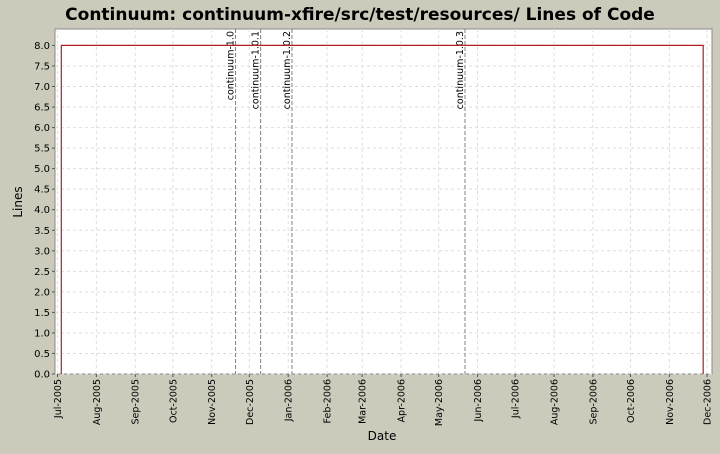  Describe the element at coordinates (631, 401) in the screenshot. I see `x-tick-label: Oct-2006` at that location.